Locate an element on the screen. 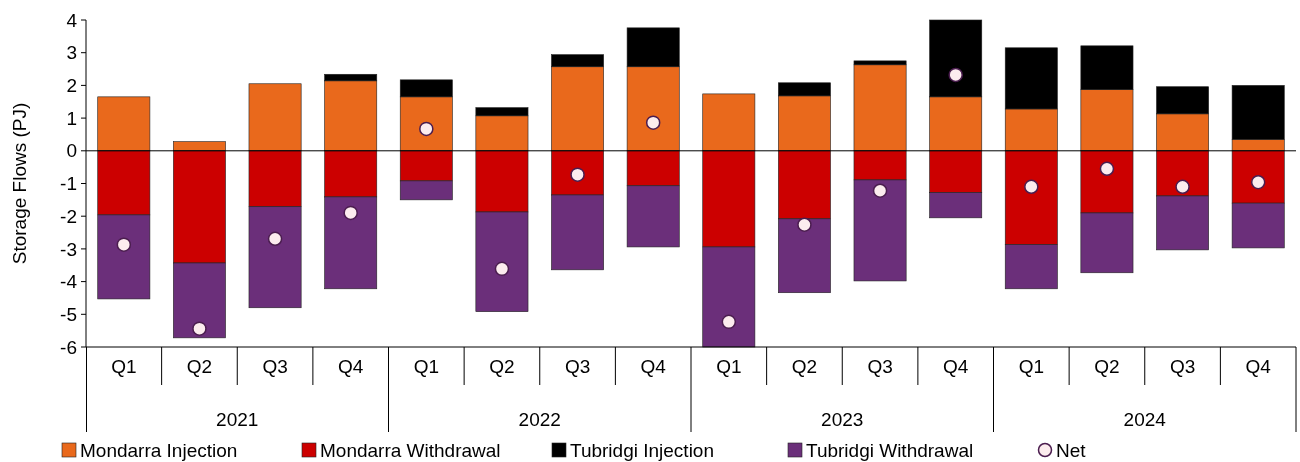  text: 2024 is located at coordinates (1145, 419).